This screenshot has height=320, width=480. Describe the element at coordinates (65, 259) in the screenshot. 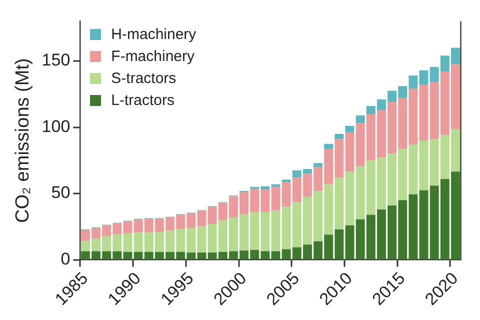

I see `y-tick-label: 0` at that location.